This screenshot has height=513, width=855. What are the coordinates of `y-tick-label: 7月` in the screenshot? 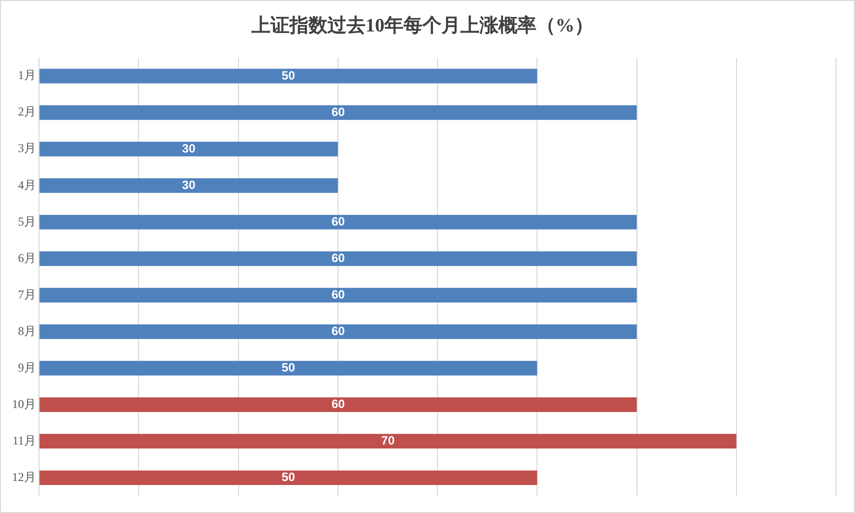 It's located at (27, 294).